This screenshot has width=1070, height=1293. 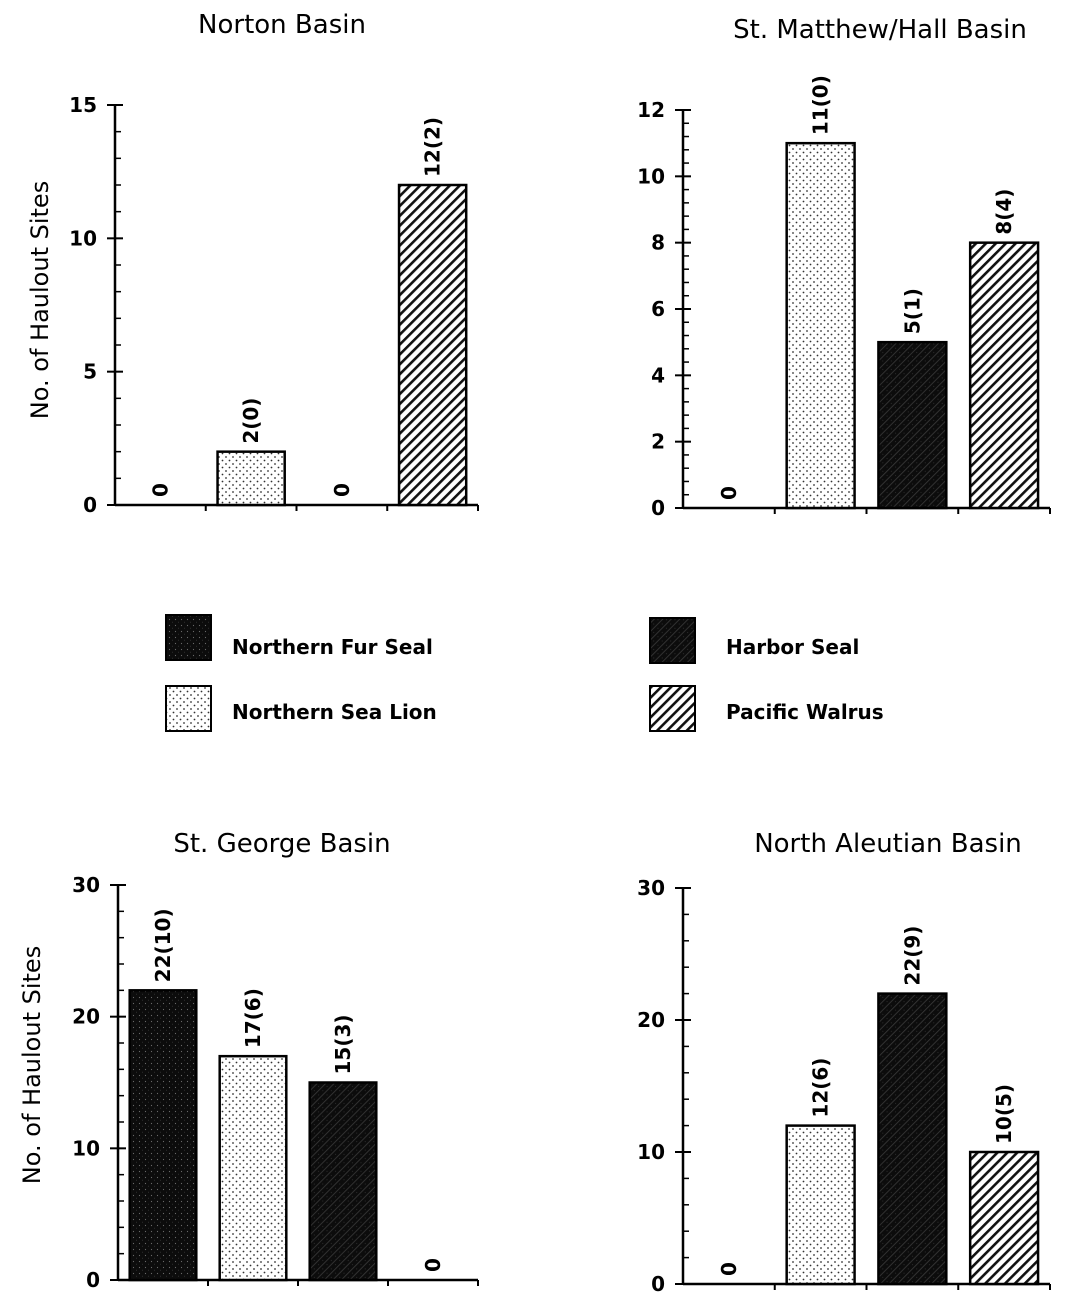 What do you see at coordinates (792, 647) in the screenshot?
I see `legend-label: Harbor Seal` at bounding box center [792, 647].